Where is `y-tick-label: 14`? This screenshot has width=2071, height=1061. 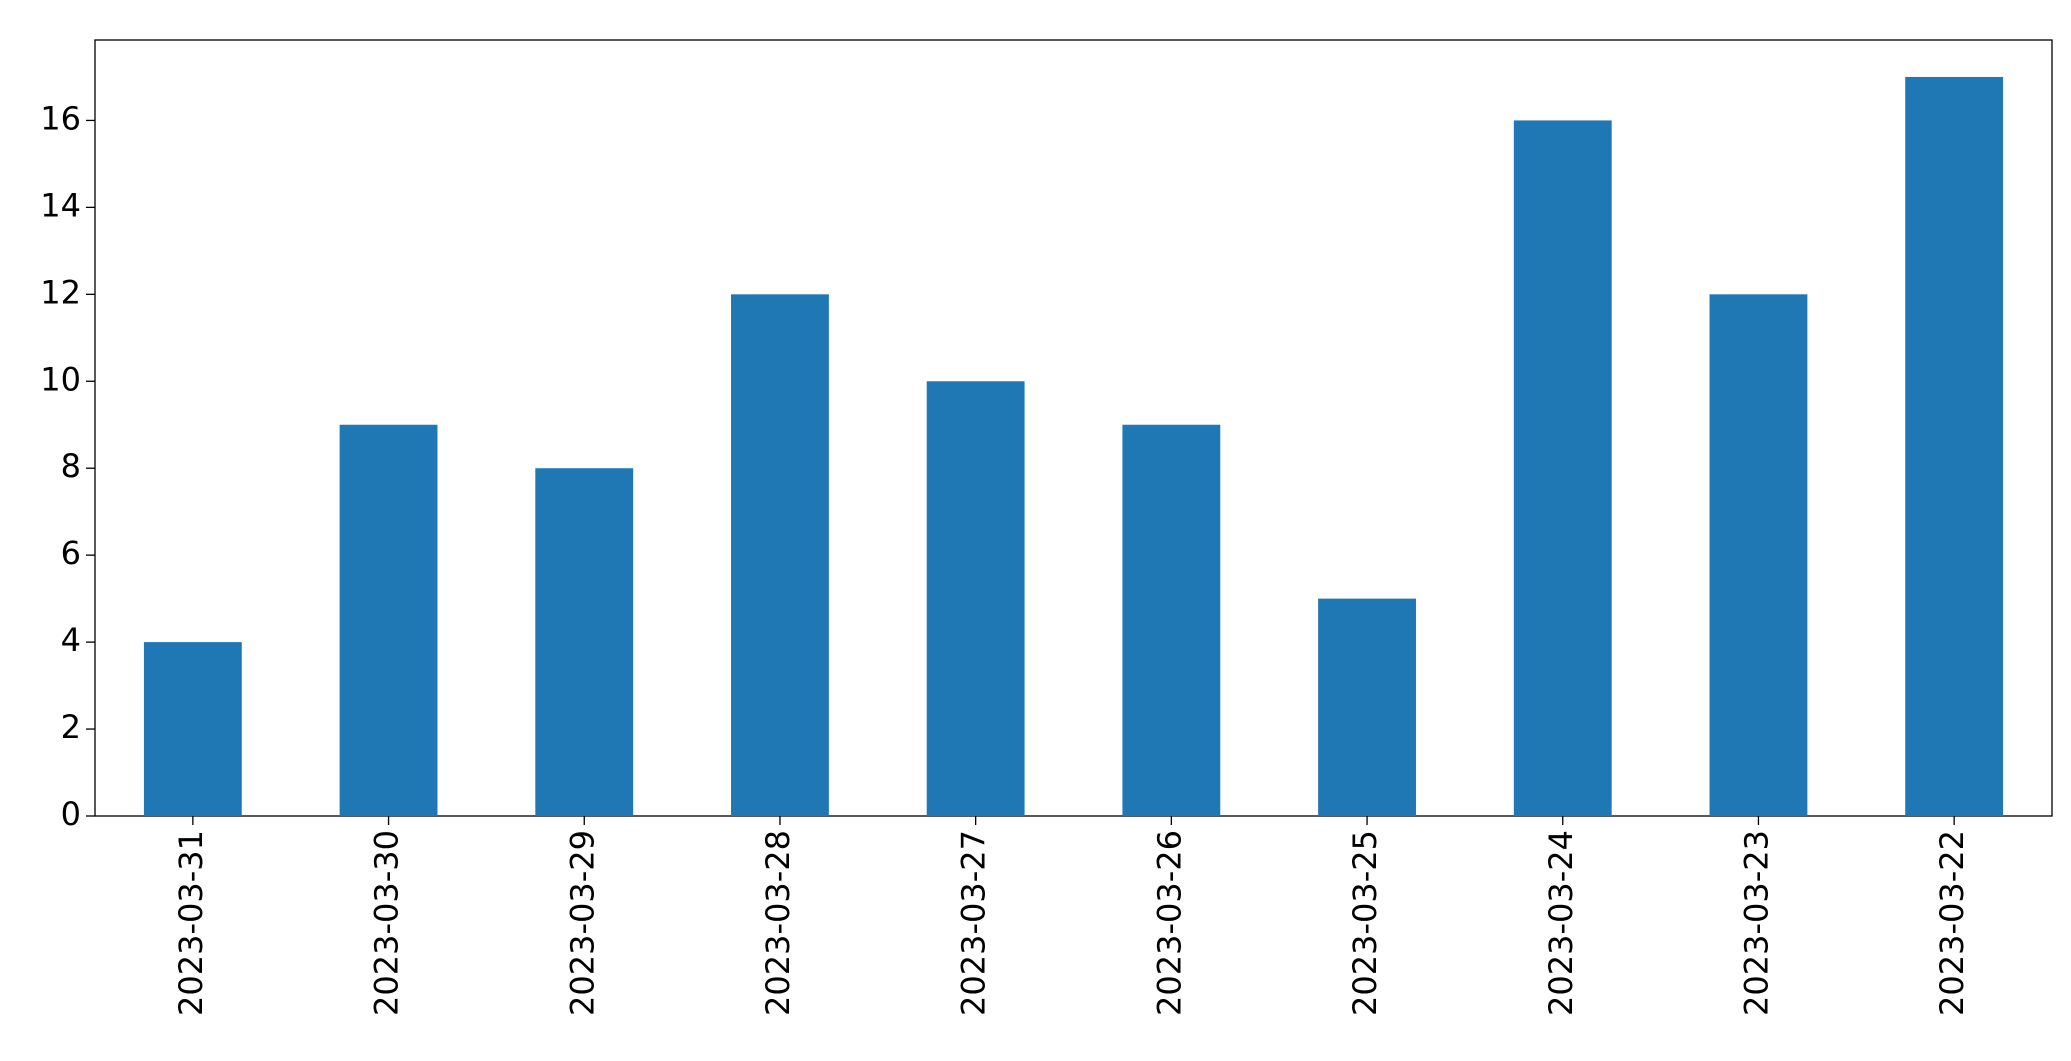 y-tick-label: 14 is located at coordinates (60, 205).